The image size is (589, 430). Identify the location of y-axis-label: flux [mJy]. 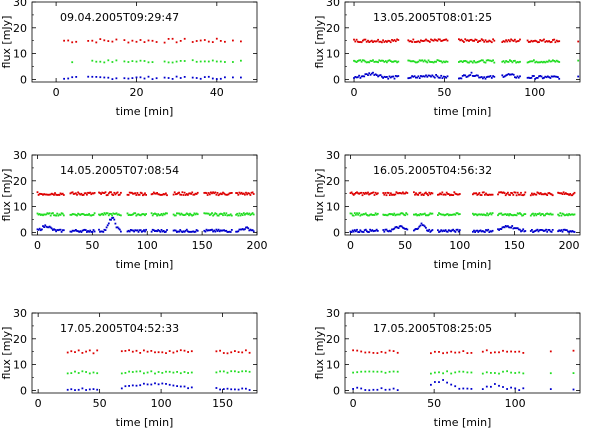
(6, 195).